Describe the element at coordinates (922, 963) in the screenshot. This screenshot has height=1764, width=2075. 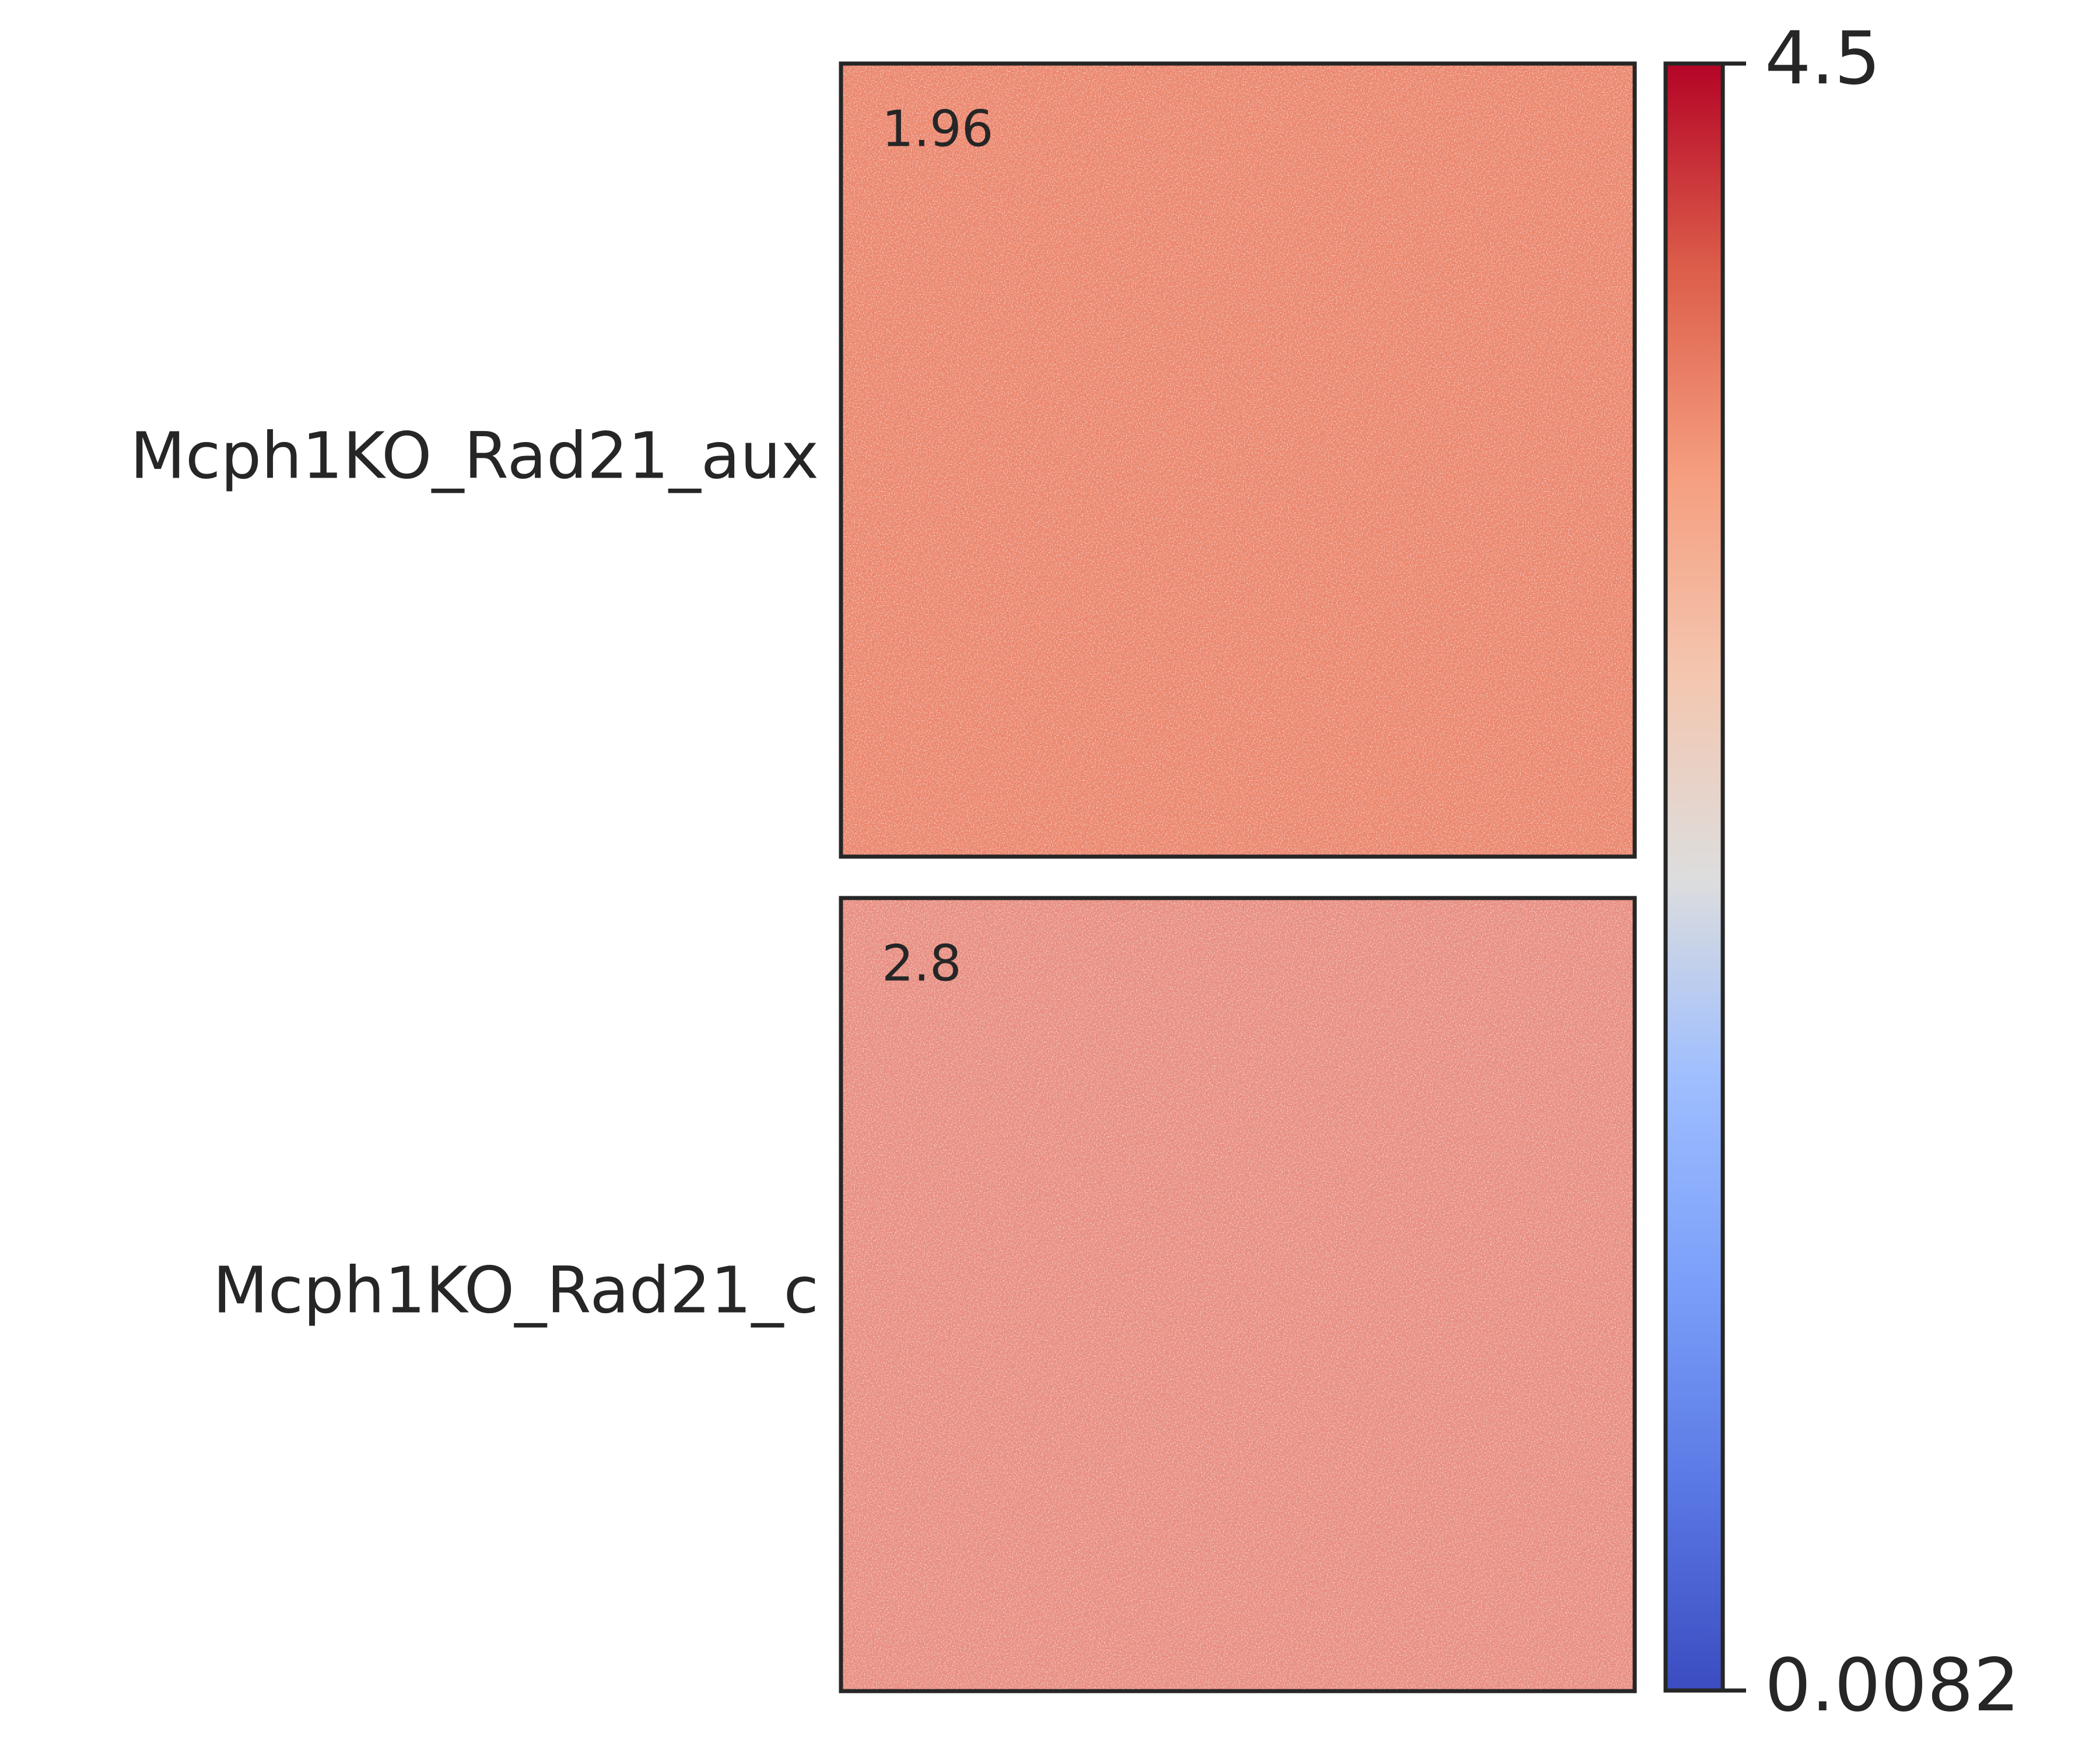
I see `panel-annotation: 2.8` at that location.